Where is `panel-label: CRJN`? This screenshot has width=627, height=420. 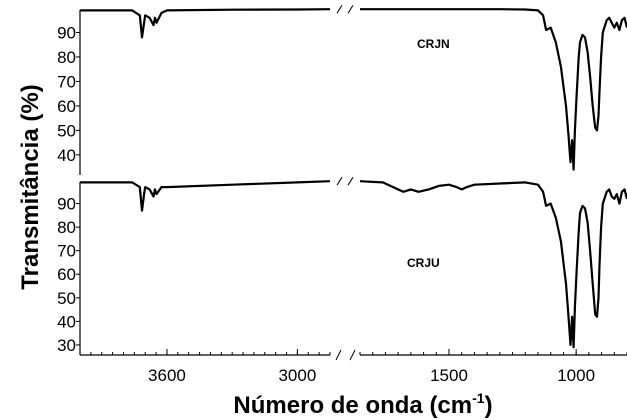
panel-label: CRJN is located at coordinates (433, 44).